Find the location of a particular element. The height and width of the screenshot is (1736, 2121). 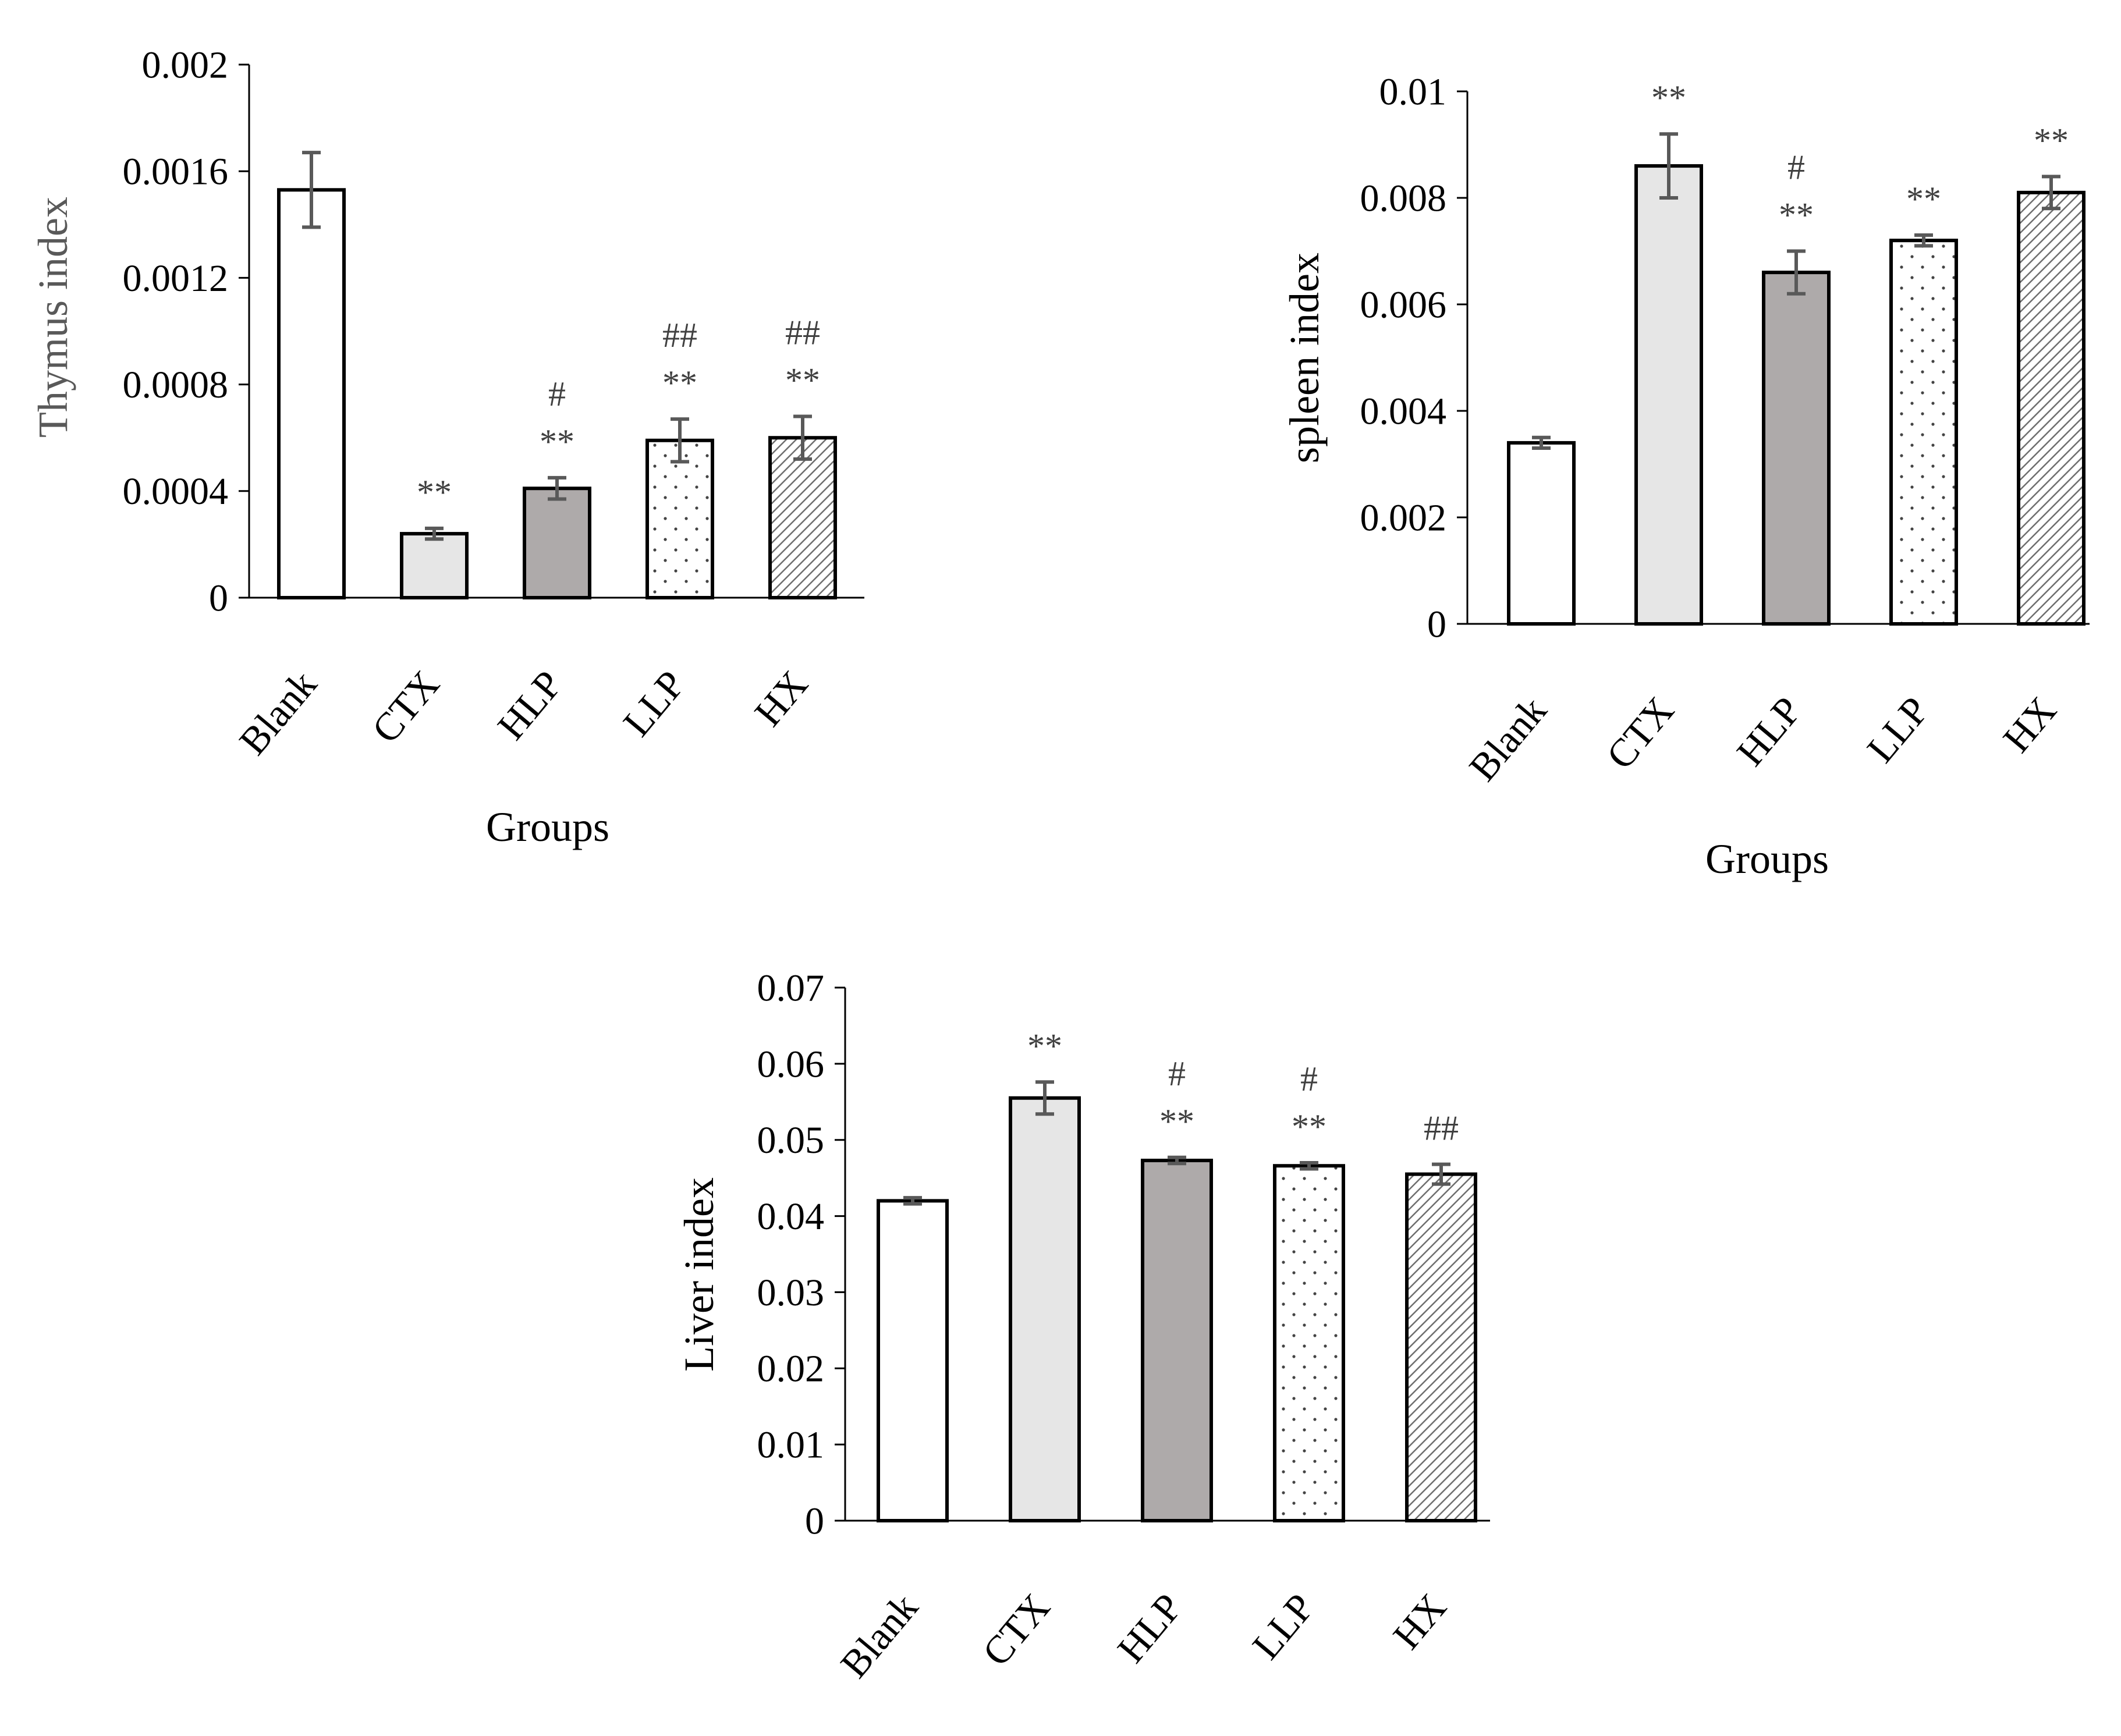

annotations-layer: ** ** # ** ** is located at coordinates (1860, 156).